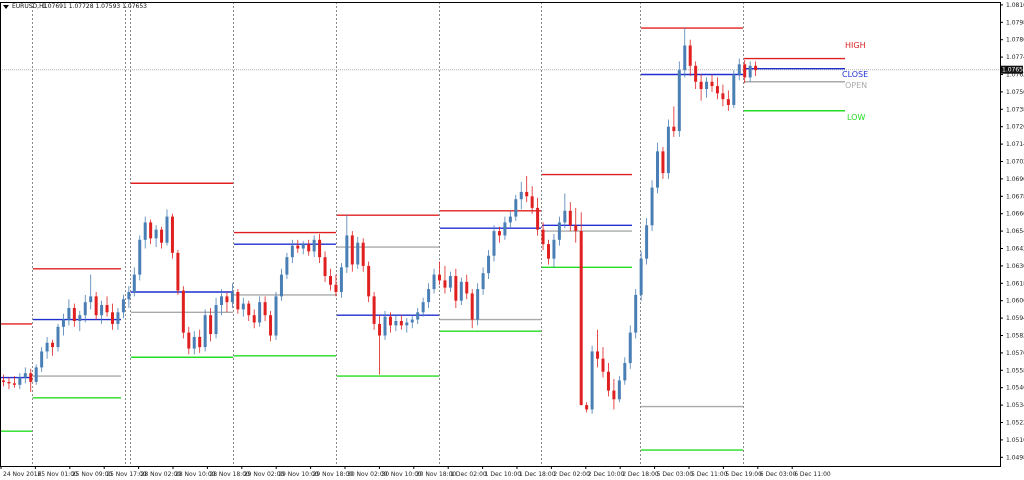  I want to click on y-tick-label: 1.08100, so click(1015, 5).